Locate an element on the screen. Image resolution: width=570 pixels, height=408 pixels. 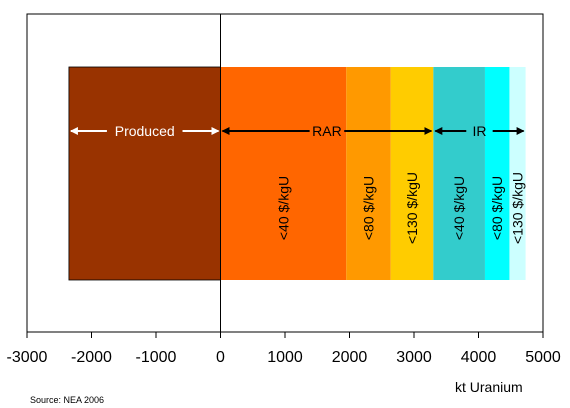
x-tick-label-8: 5000 is located at coordinates (543, 357).